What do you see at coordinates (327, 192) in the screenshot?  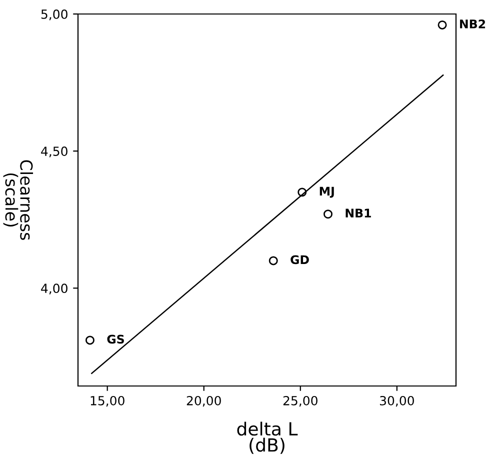 I see `annotation: MJ` at bounding box center [327, 192].